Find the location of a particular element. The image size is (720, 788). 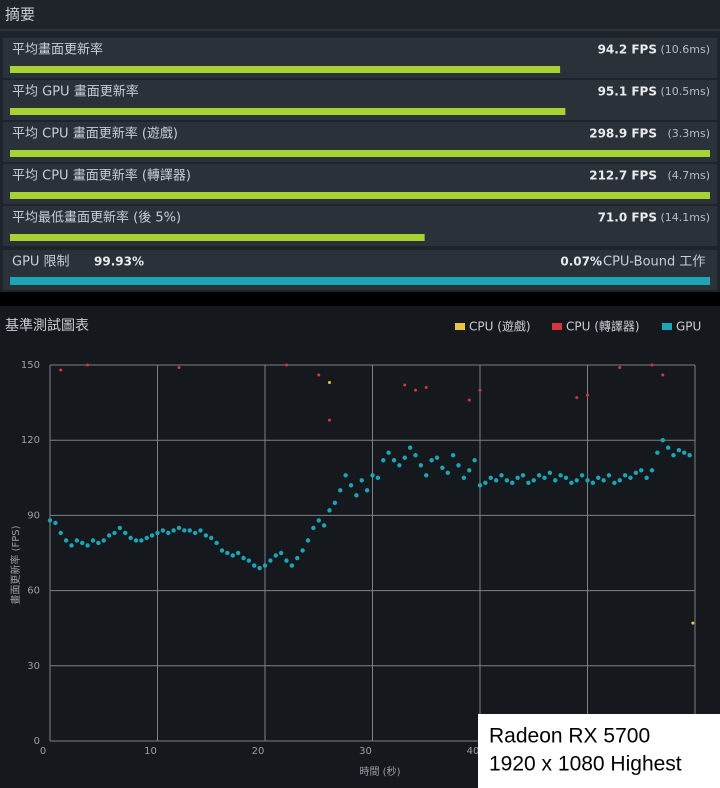

overlay-box is located at coordinates (599, 751).